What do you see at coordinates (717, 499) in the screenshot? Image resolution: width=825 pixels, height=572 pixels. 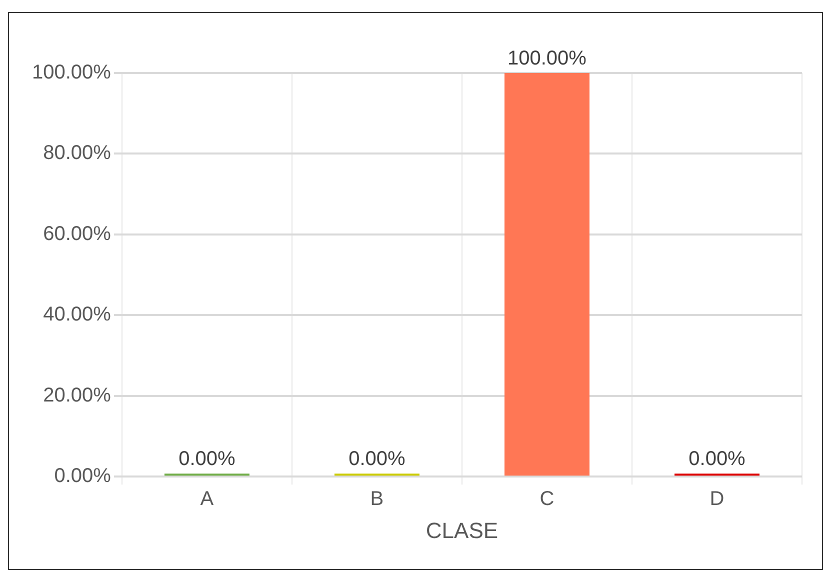 I see `x-tick-label: D` at bounding box center [717, 499].